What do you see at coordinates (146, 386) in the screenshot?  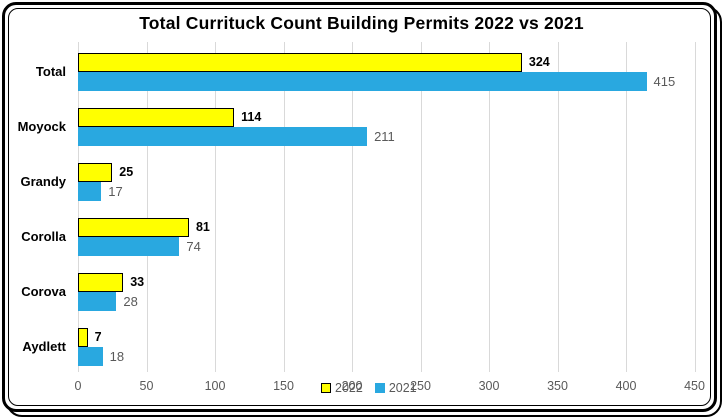 I see `x-tick-label: 50` at bounding box center [146, 386].